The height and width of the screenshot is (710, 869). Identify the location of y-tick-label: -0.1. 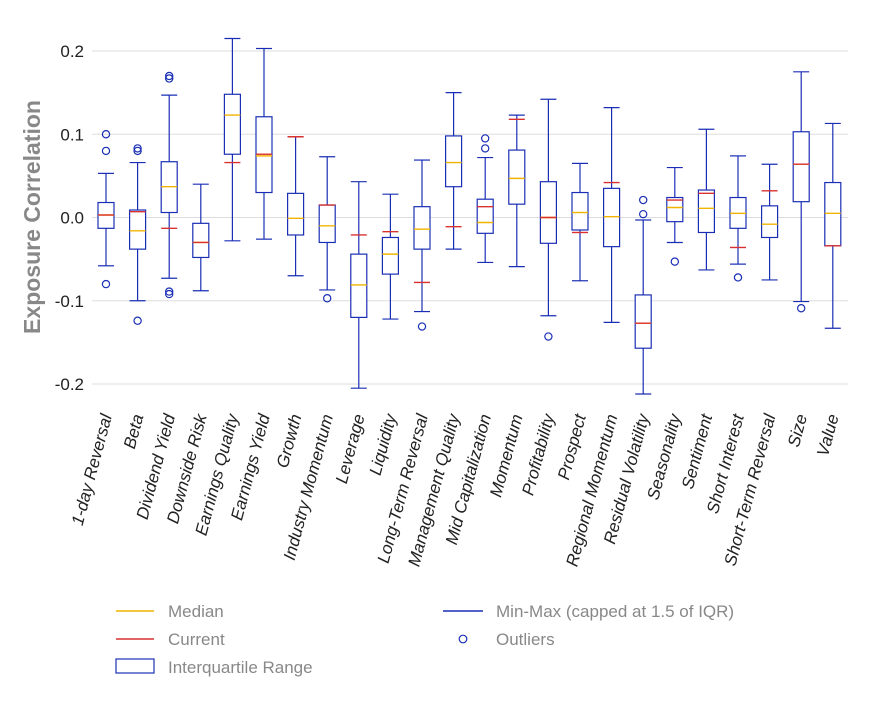
(69, 301).